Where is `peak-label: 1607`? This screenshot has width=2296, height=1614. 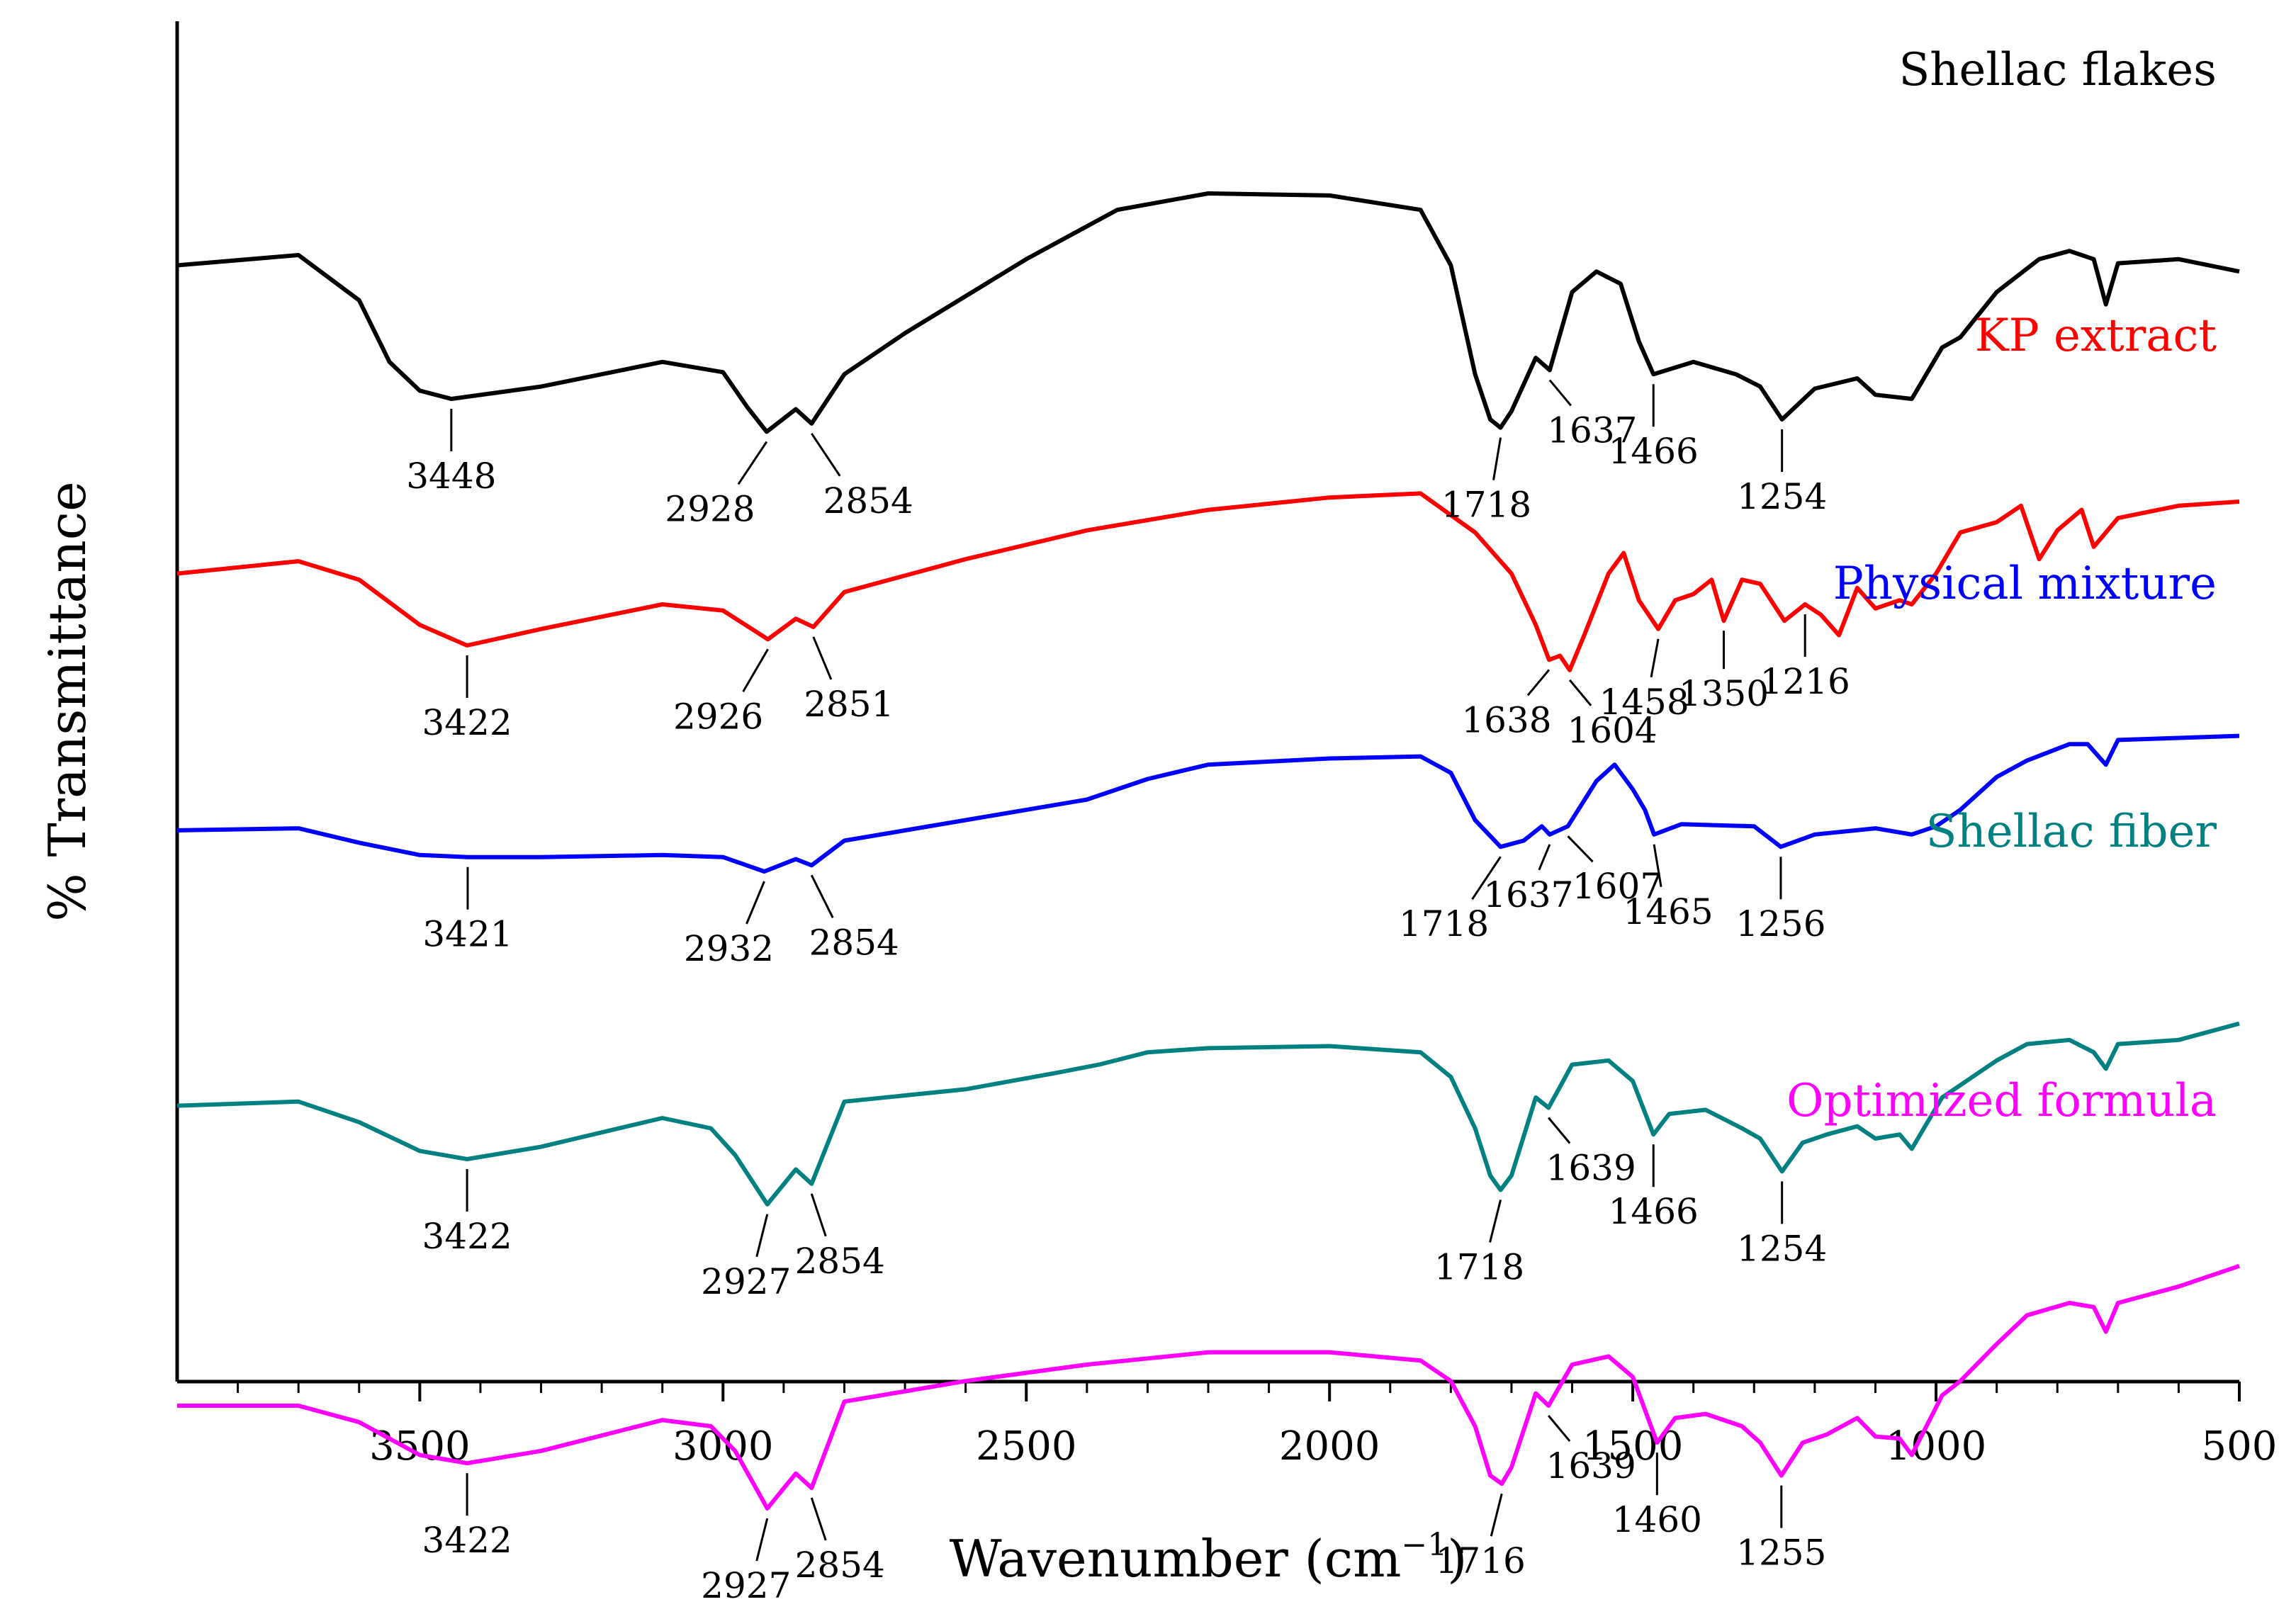 peak-label: 1607 is located at coordinates (1617, 886).